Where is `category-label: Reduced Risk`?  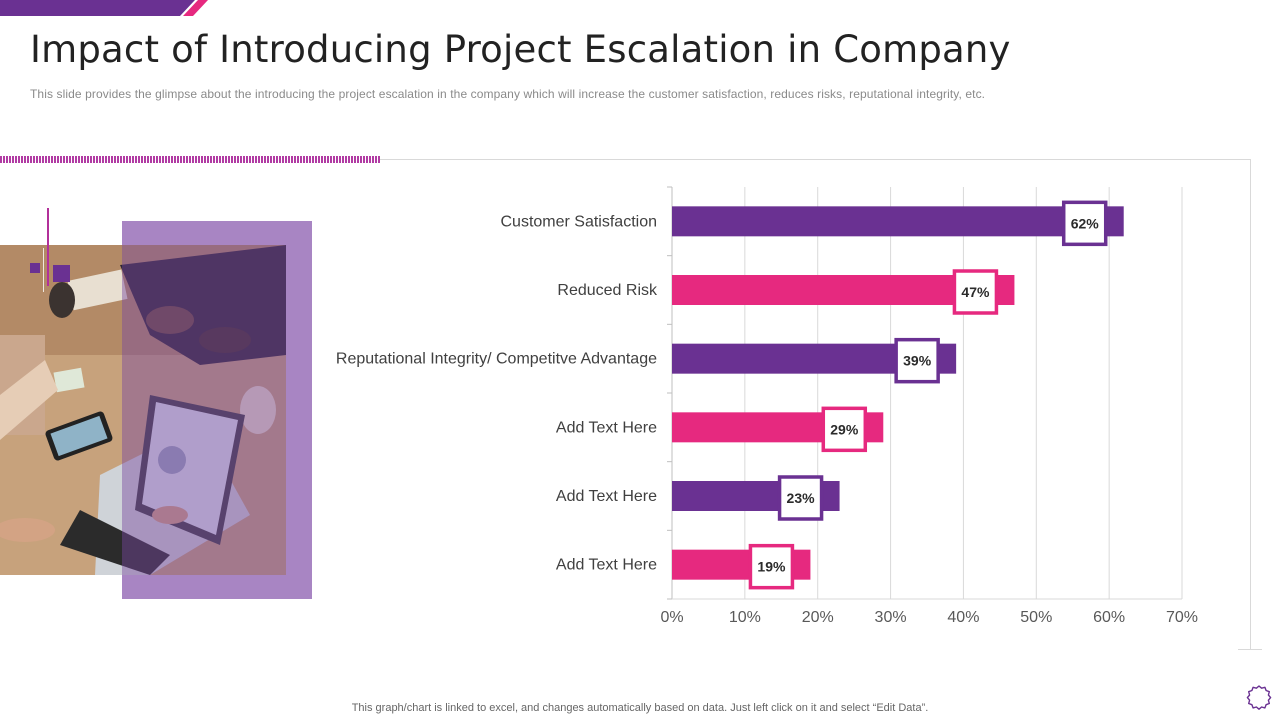
category-label: Reduced Risk is located at coordinates (607, 290).